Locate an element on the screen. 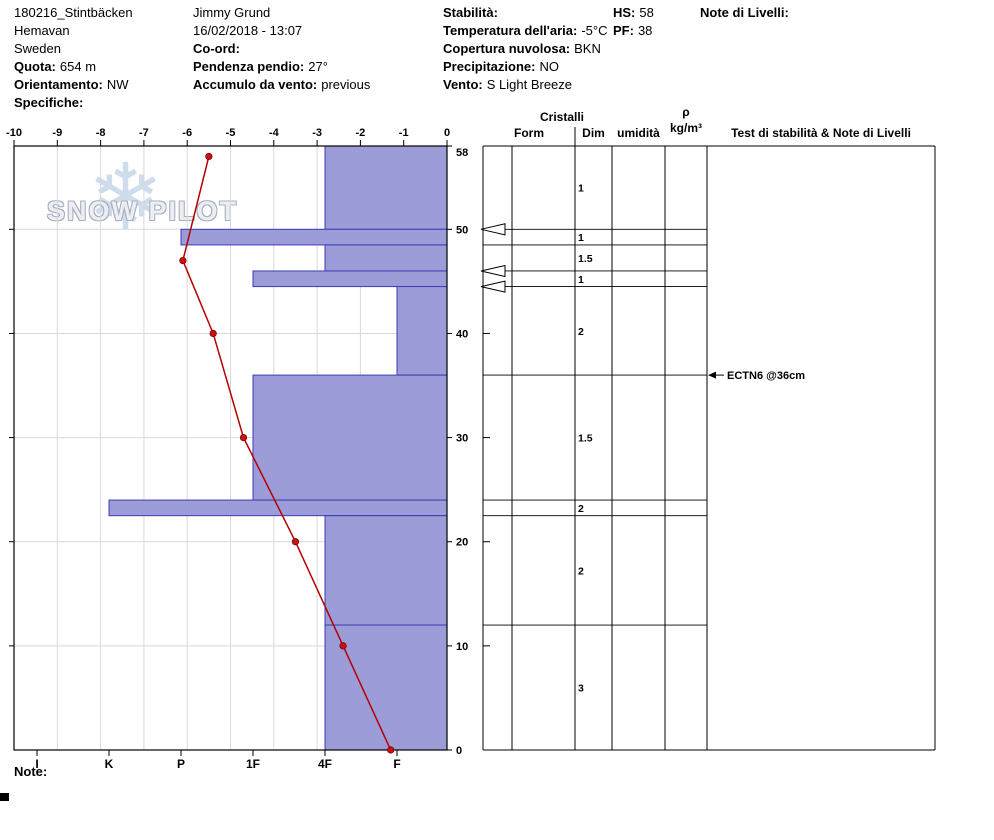  header-col-totals: HS: 58 PF: 38 is located at coordinates (633, 22).